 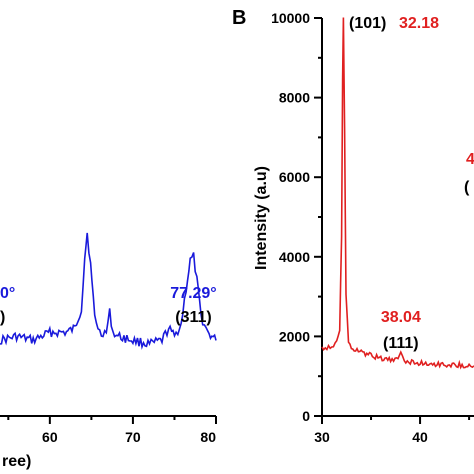 What do you see at coordinates (50, 437) in the screenshot?
I see `panel-a-x-tick-label: 60` at bounding box center [50, 437].